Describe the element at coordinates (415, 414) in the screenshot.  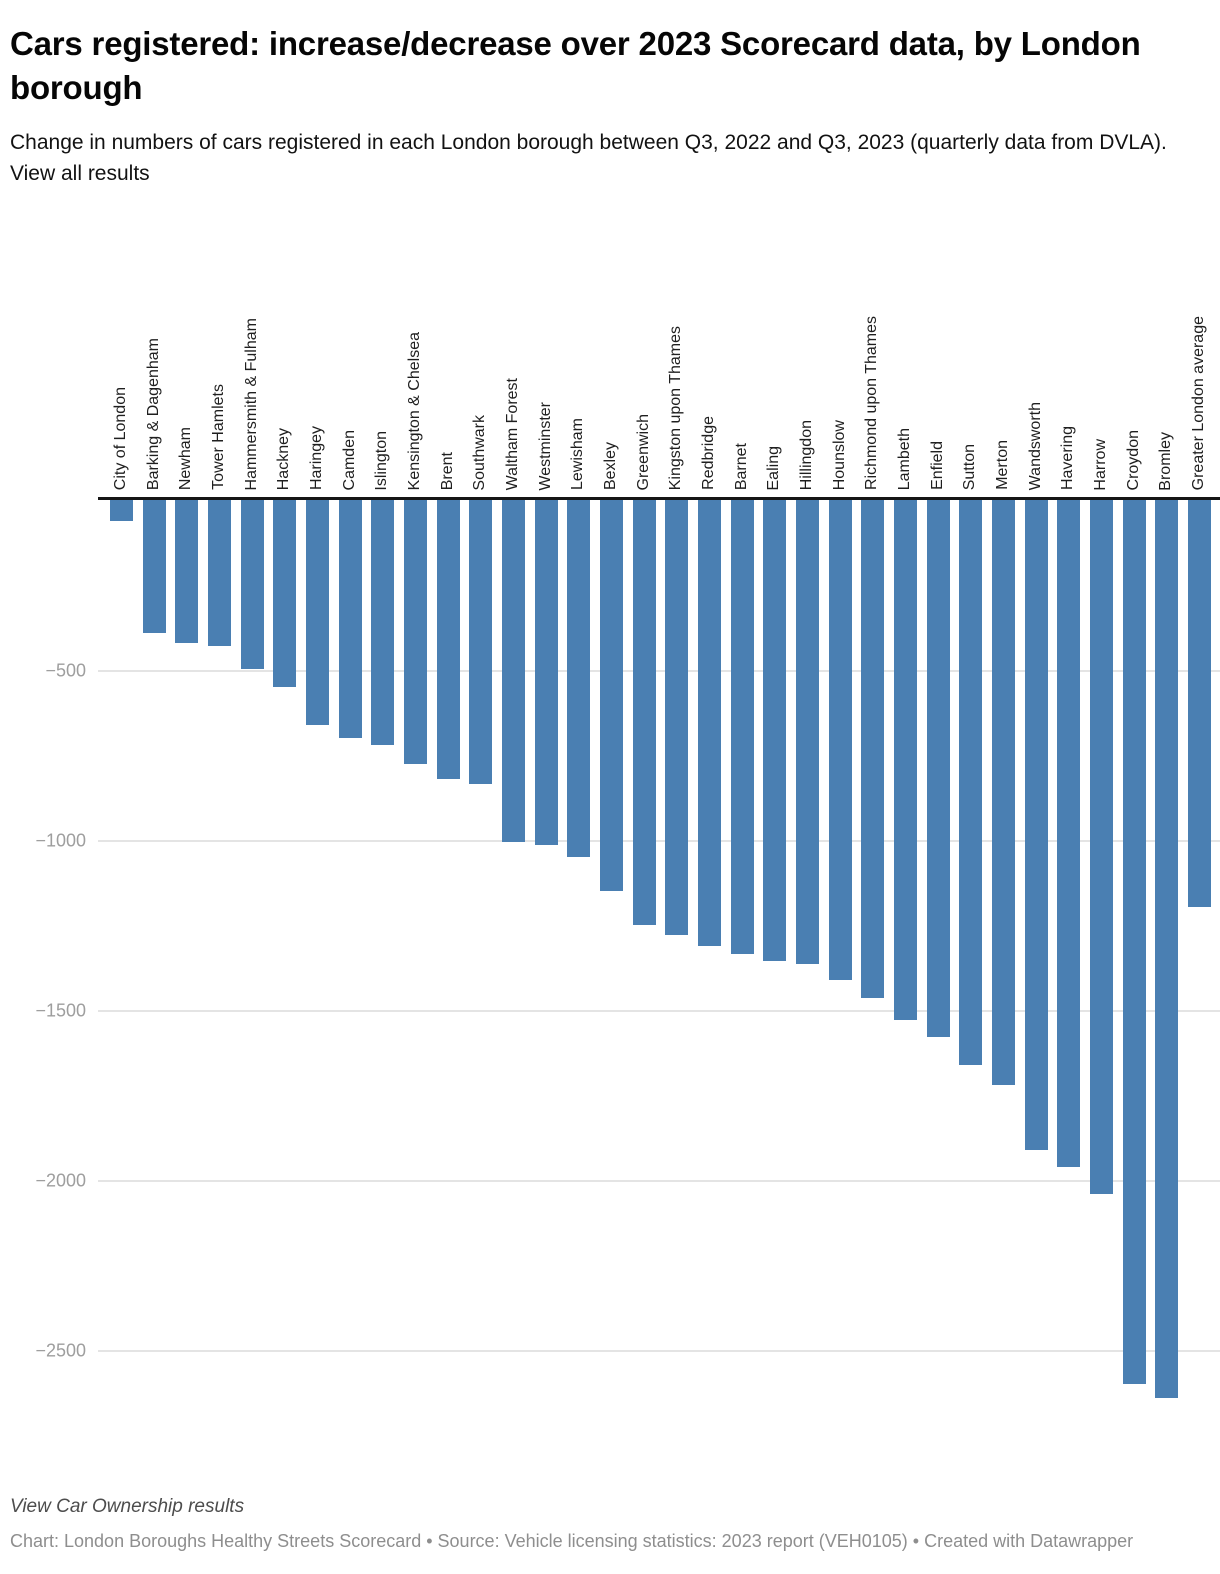
I see `category-label-slot: Kensington & Chelsea` at that location.